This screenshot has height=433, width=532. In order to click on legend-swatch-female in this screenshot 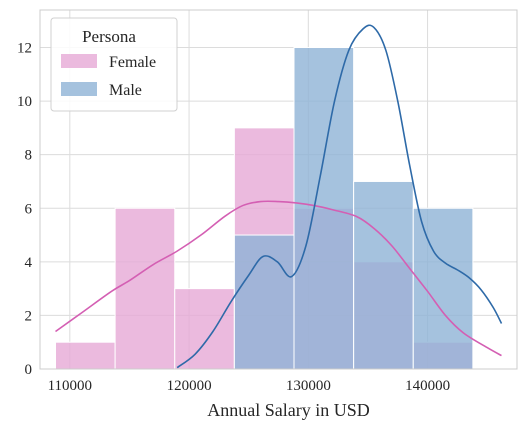, I will do `click(79, 61)`.